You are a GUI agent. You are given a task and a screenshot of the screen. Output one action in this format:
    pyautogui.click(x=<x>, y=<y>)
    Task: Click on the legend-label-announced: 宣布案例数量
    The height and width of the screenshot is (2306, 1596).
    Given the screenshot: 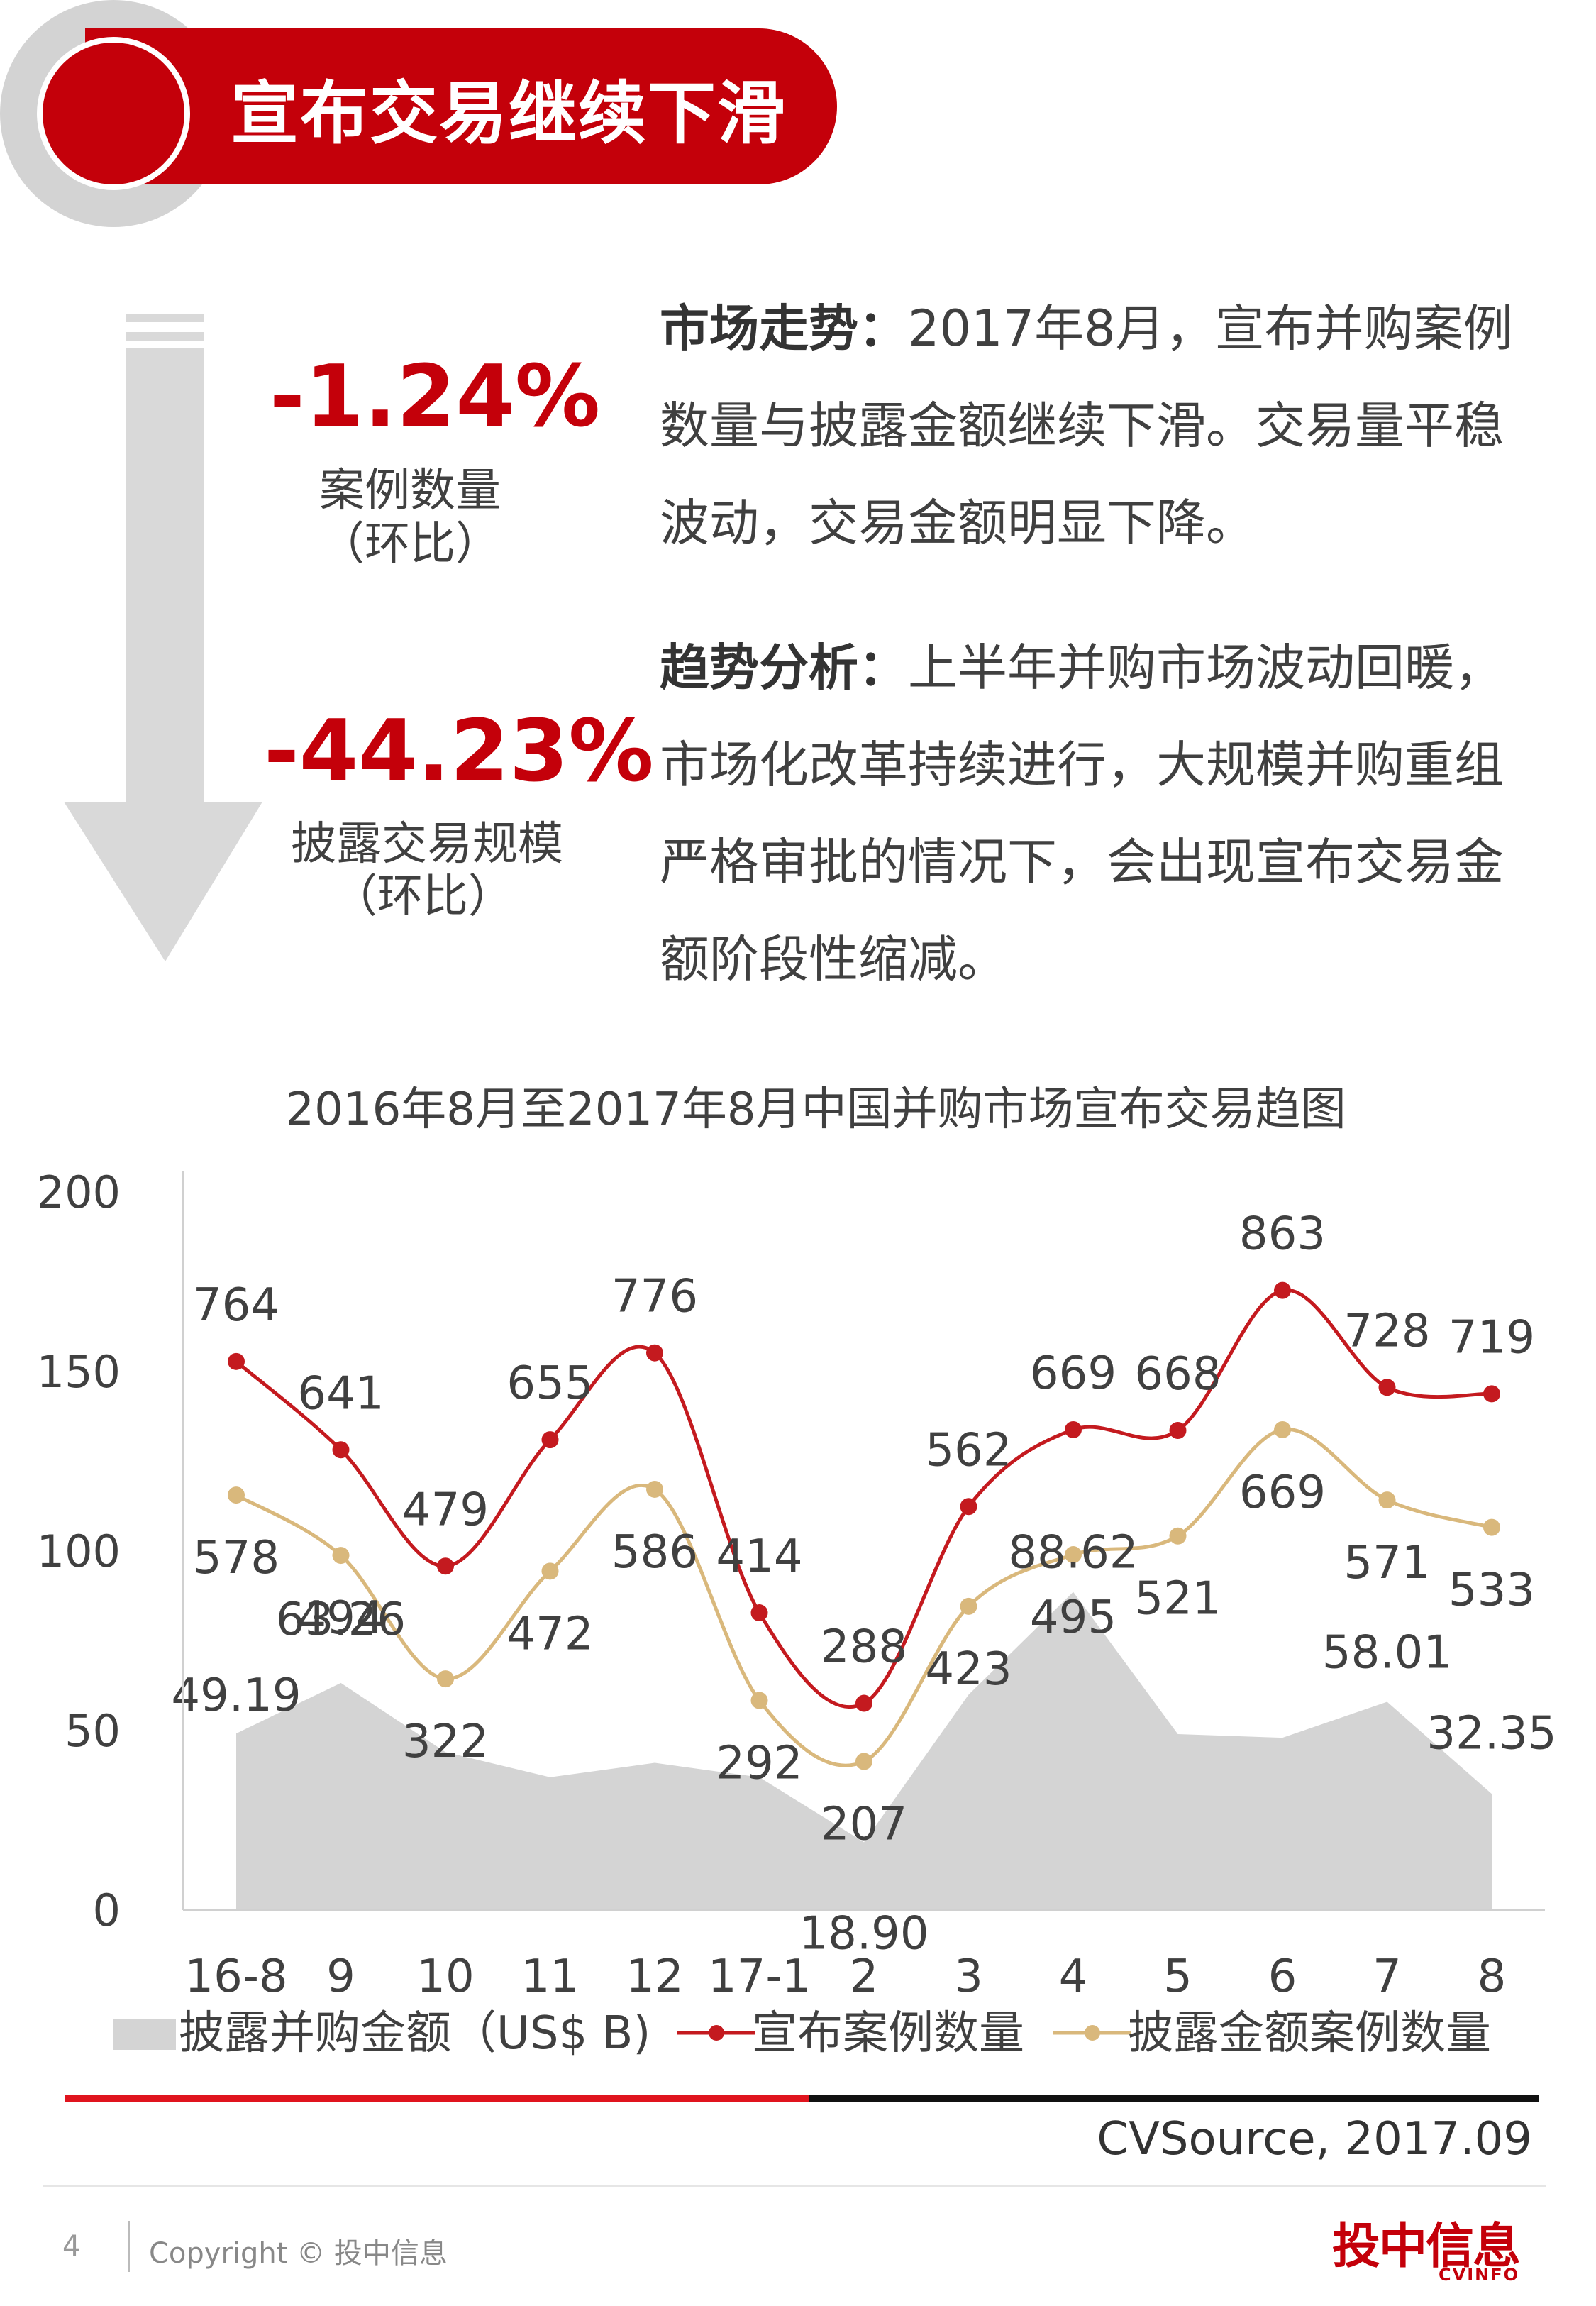 What is the action you would take?
    pyautogui.click(x=888, y=2033)
    